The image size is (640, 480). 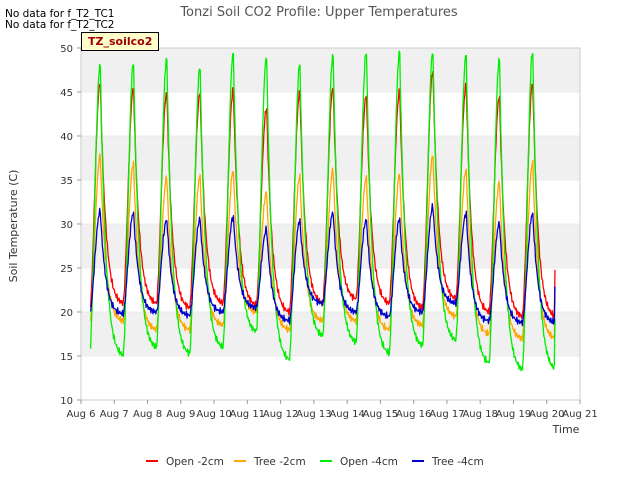 I want to click on x-tick-label: Aug 17, so click(x=446, y=414).